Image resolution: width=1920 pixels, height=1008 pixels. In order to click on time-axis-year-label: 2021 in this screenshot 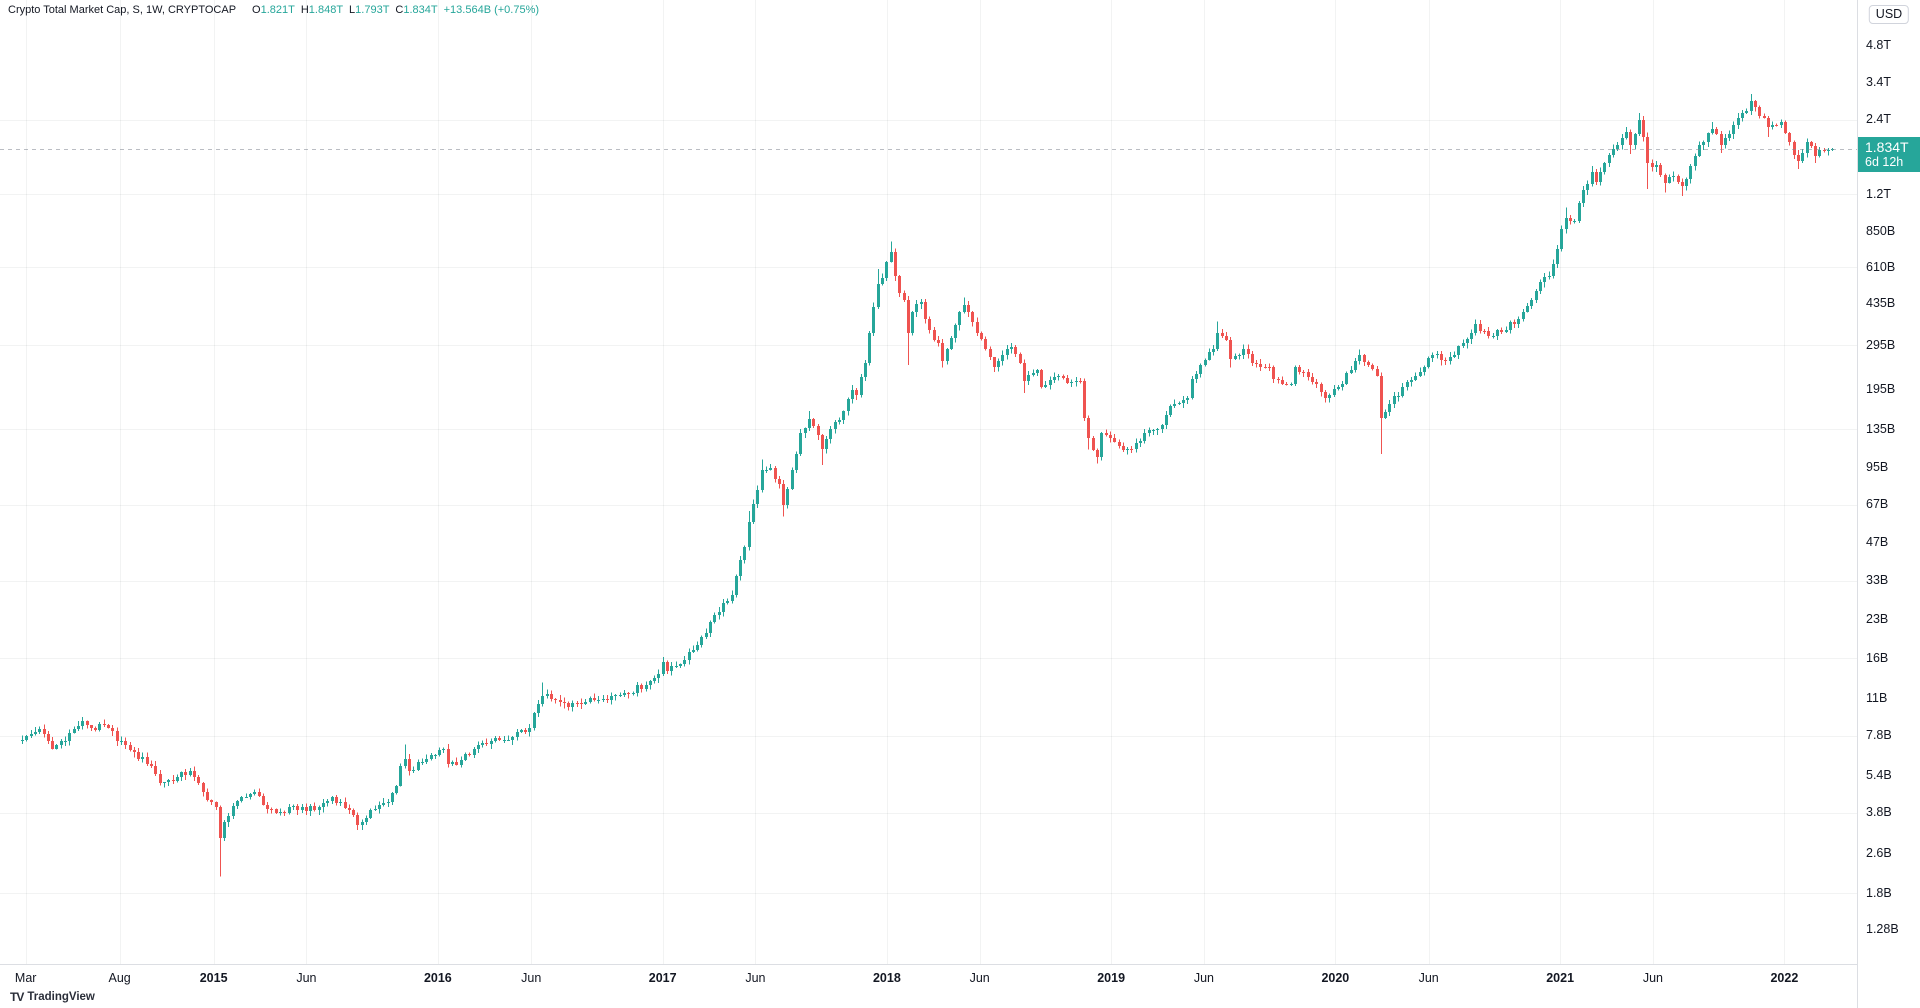, I will do `click(1560, 978)`.